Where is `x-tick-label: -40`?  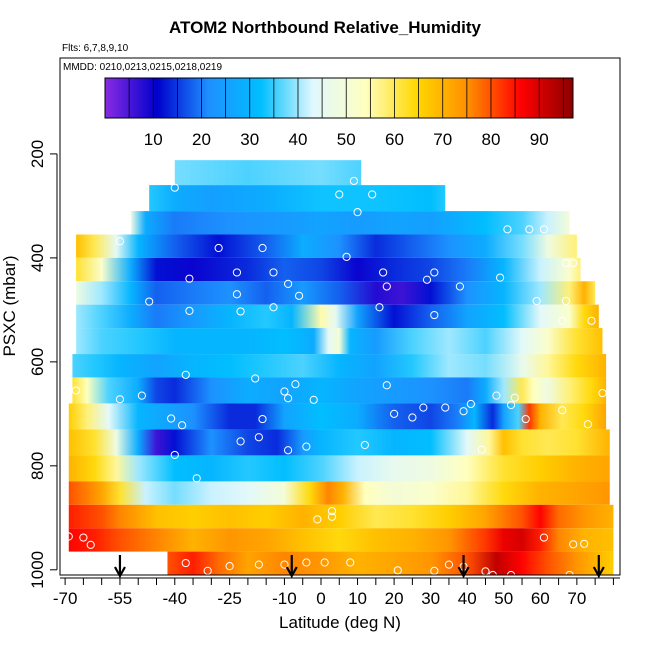 x-tick-label: -40 is located at coordinates (174, 598).